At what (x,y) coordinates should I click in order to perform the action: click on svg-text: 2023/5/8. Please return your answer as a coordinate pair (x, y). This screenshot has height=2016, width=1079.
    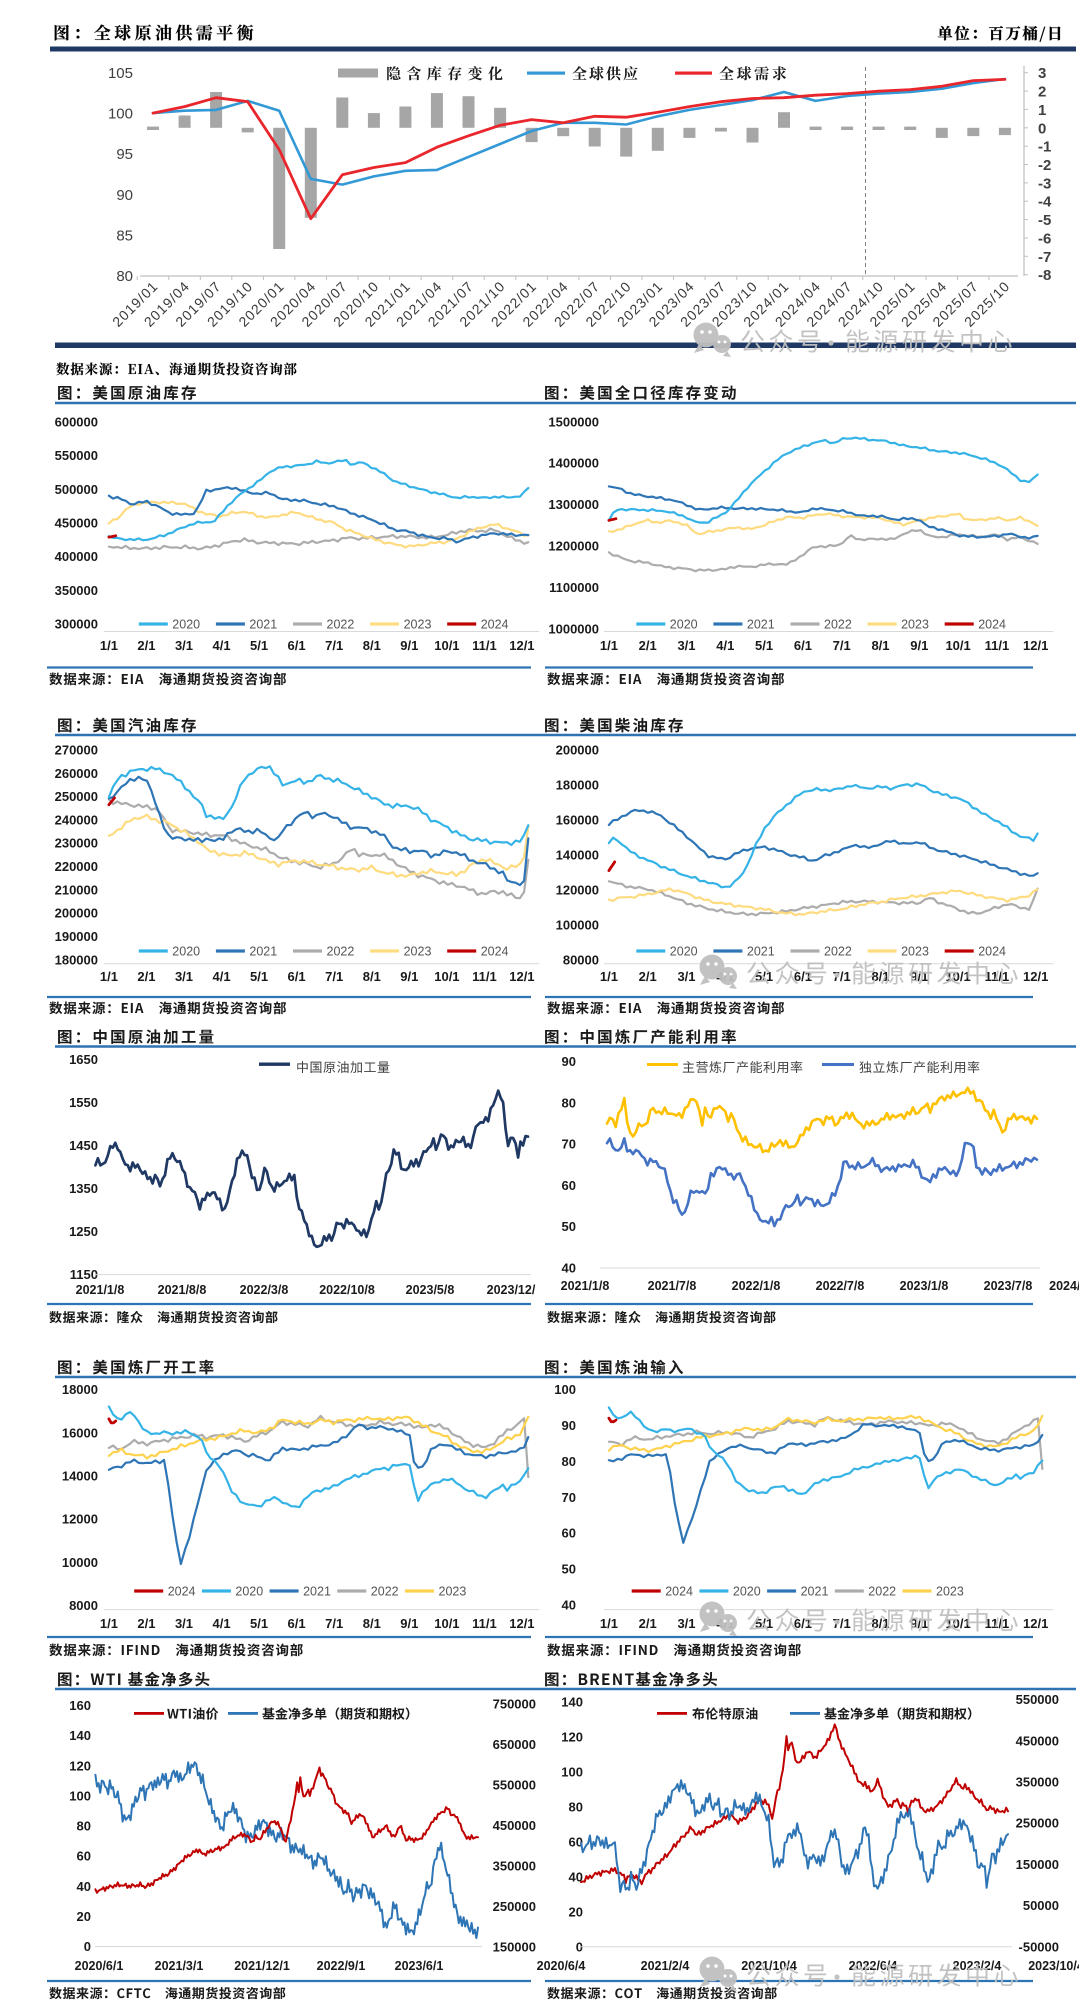
    Looking at the image, I should click on (430, 1290).